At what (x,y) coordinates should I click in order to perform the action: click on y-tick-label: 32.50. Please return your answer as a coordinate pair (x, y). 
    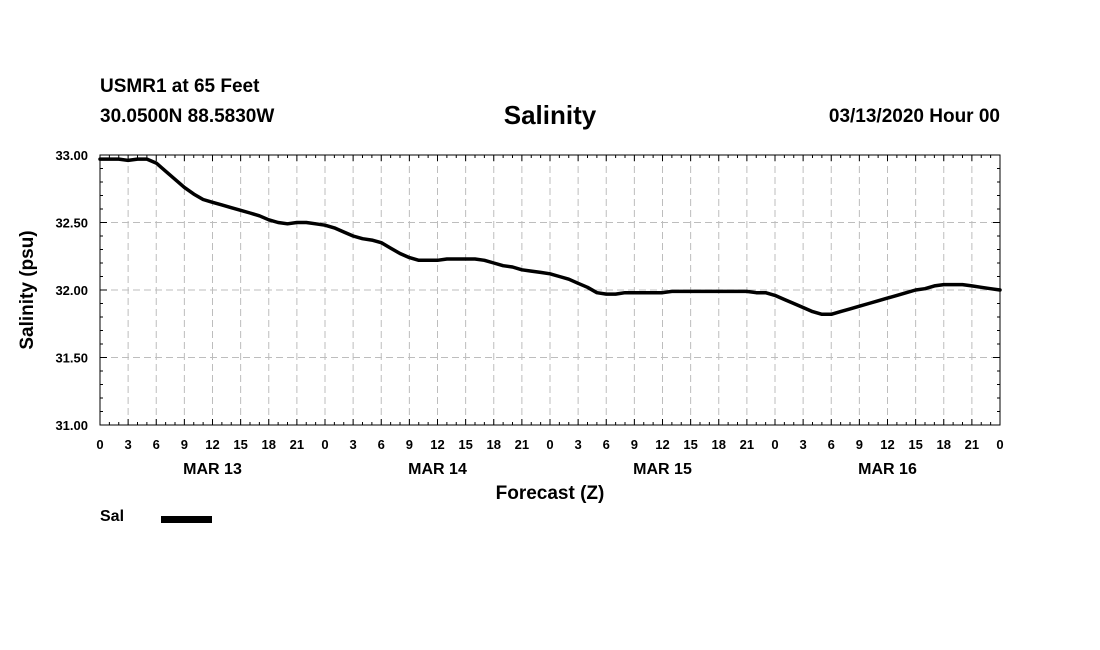
    Looking at the image, I should click on (71, 223).